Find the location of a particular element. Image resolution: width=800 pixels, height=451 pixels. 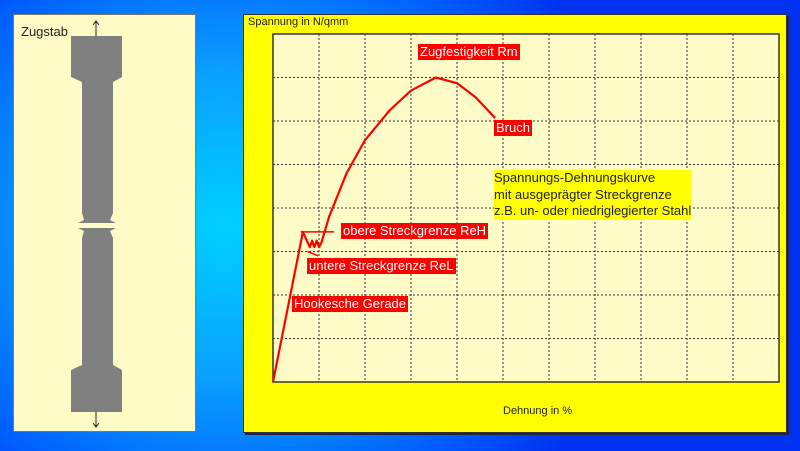

specimen-lower-half is located at coordinates (96, 320).